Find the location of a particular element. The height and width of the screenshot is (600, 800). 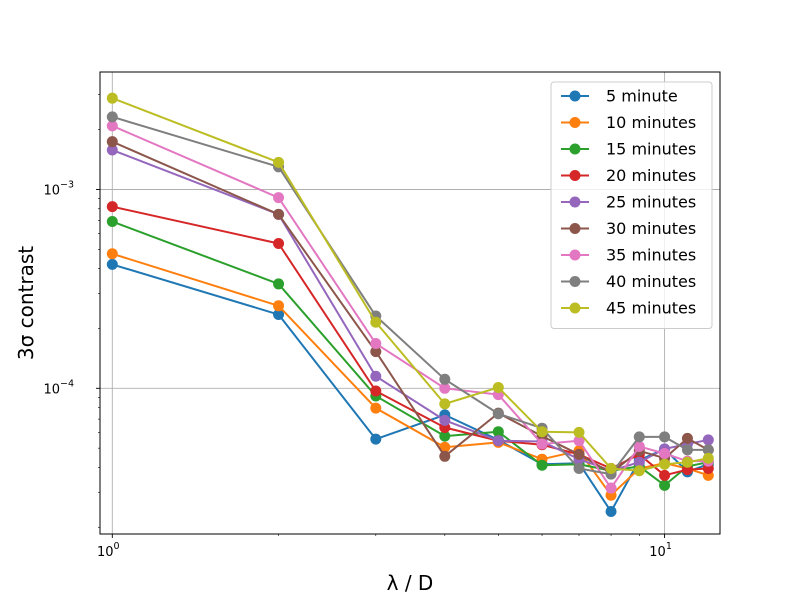

y-tick-exponent: −4 is located at coordinates (67, 383).